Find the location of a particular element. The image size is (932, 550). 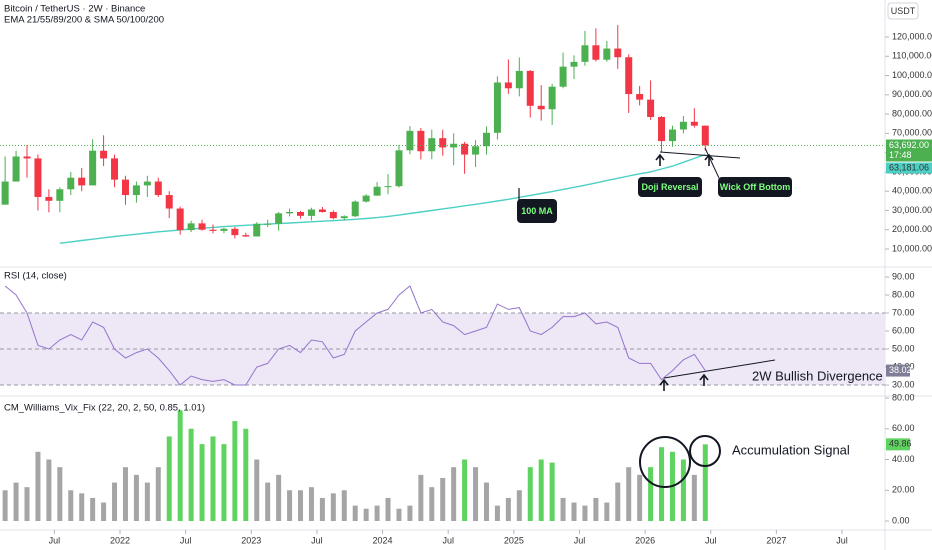

y-tick-label: 100,000.00 is located at coordinates (912, 75).